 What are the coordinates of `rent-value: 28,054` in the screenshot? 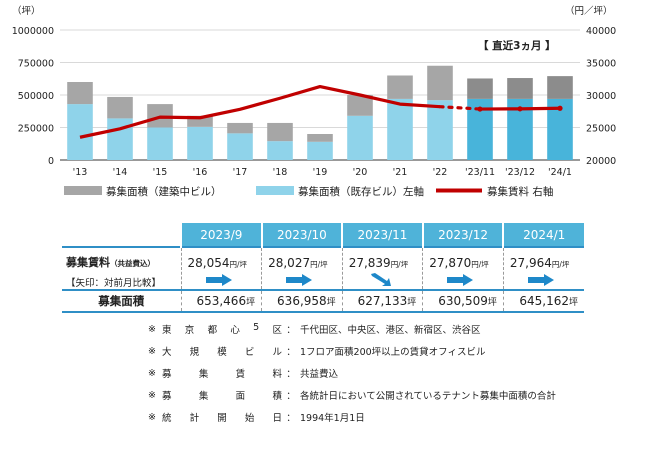 It's located at (208, 263).